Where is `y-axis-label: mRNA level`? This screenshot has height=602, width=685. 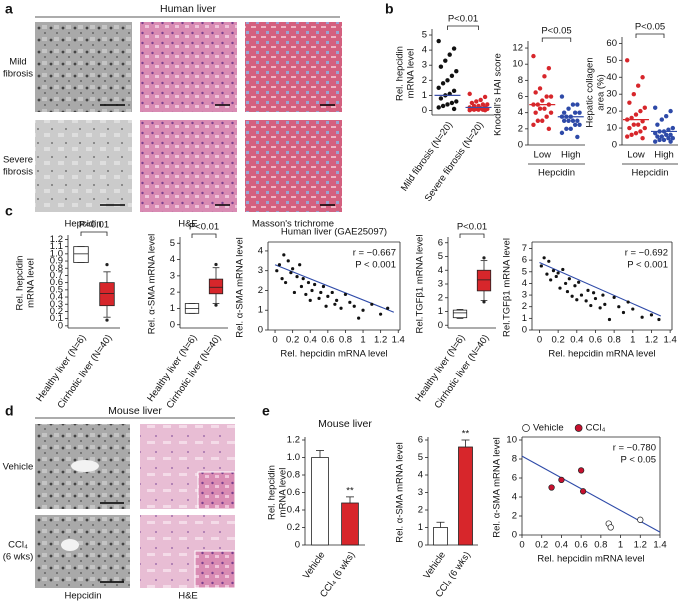 y-axis-label: mRNA level is located at coordinates (411, 74).